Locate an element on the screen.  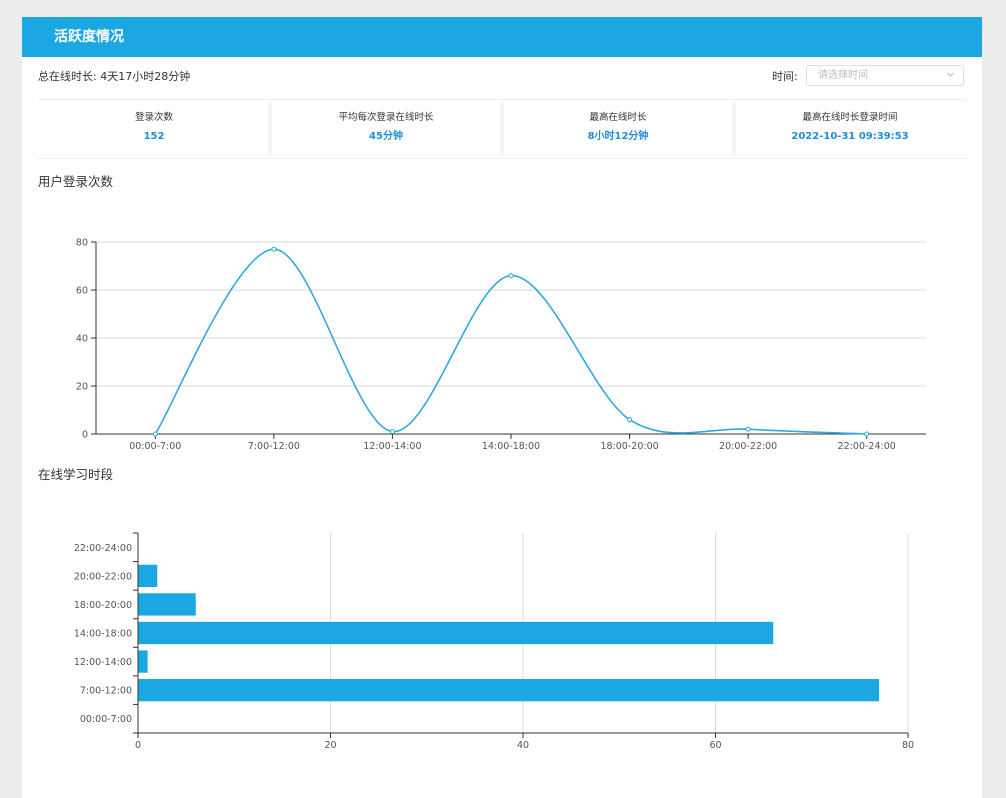
panel-header: 活跃度情况 is located at coordinates (502, 37).